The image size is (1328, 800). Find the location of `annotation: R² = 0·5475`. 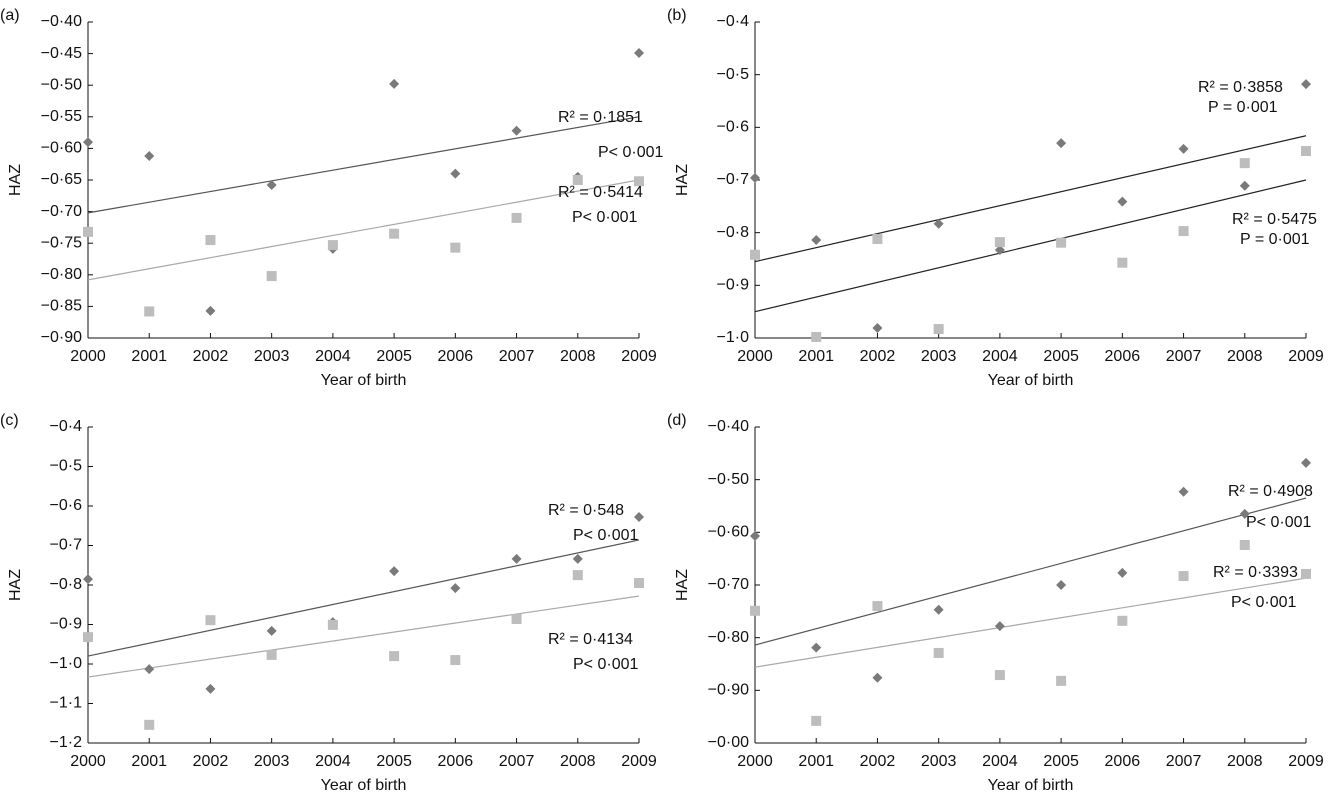

annotation: R² = 0·5475 is located at coordinates (1274, 219).